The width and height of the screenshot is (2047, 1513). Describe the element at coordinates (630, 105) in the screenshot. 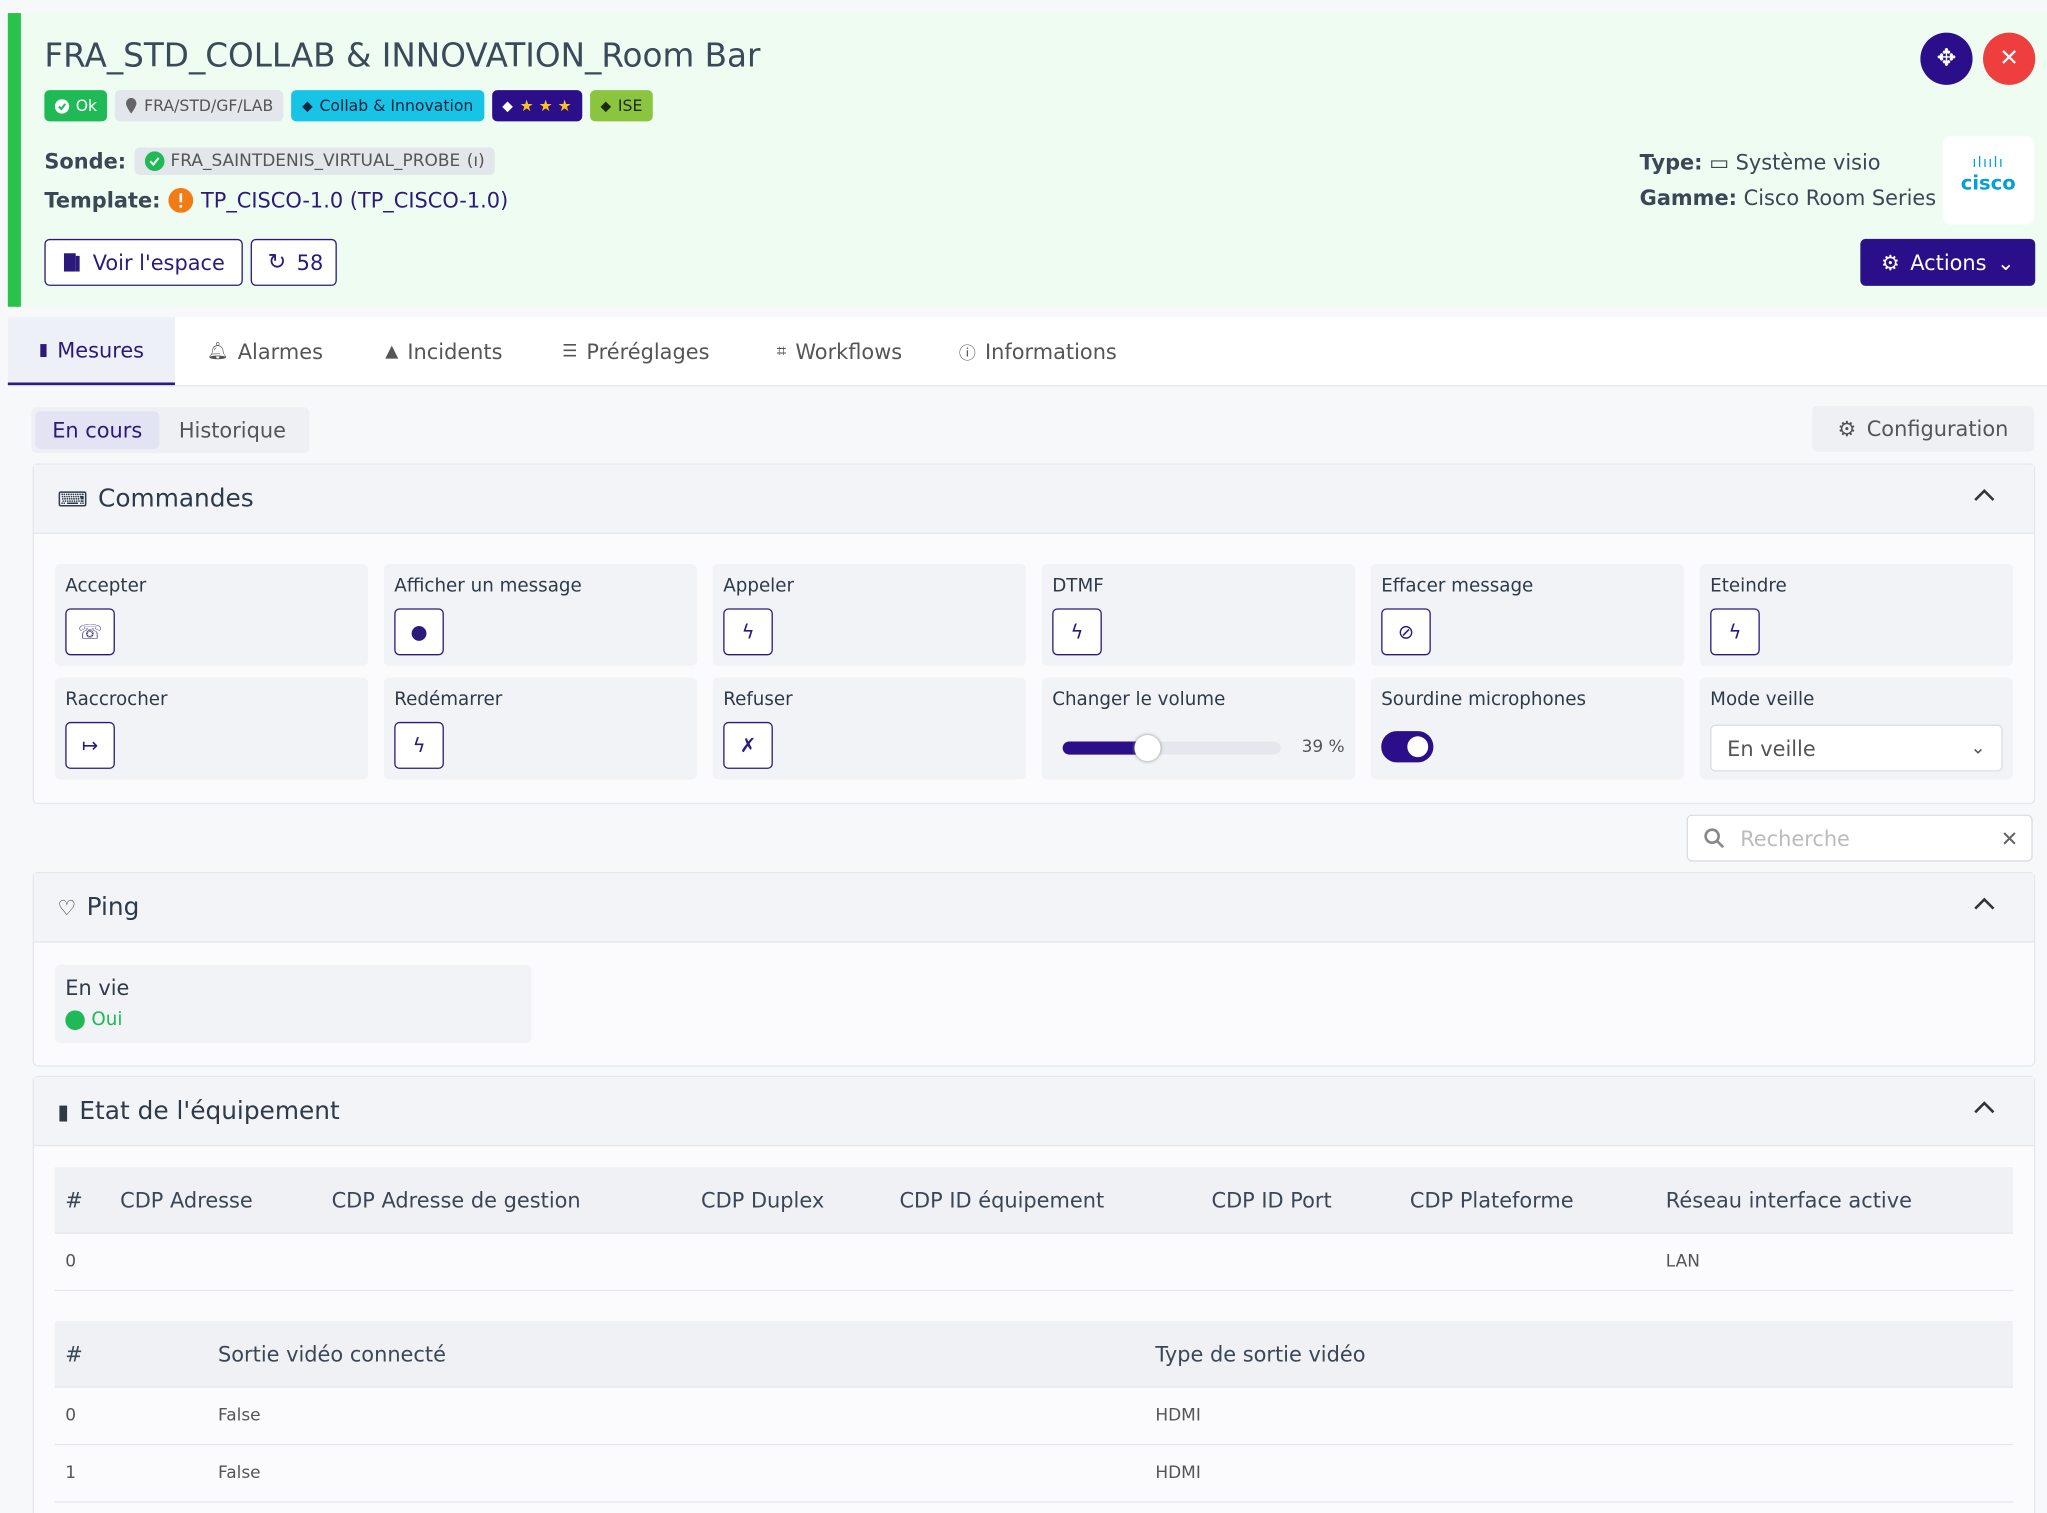

I see `tag-text: ISE` at that location.